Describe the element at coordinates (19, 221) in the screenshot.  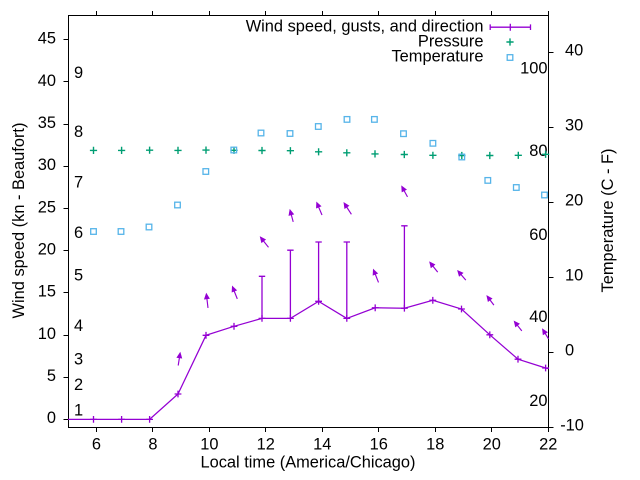
I see `svg-text: Wind speed (kn - Beaufort)` at that location.